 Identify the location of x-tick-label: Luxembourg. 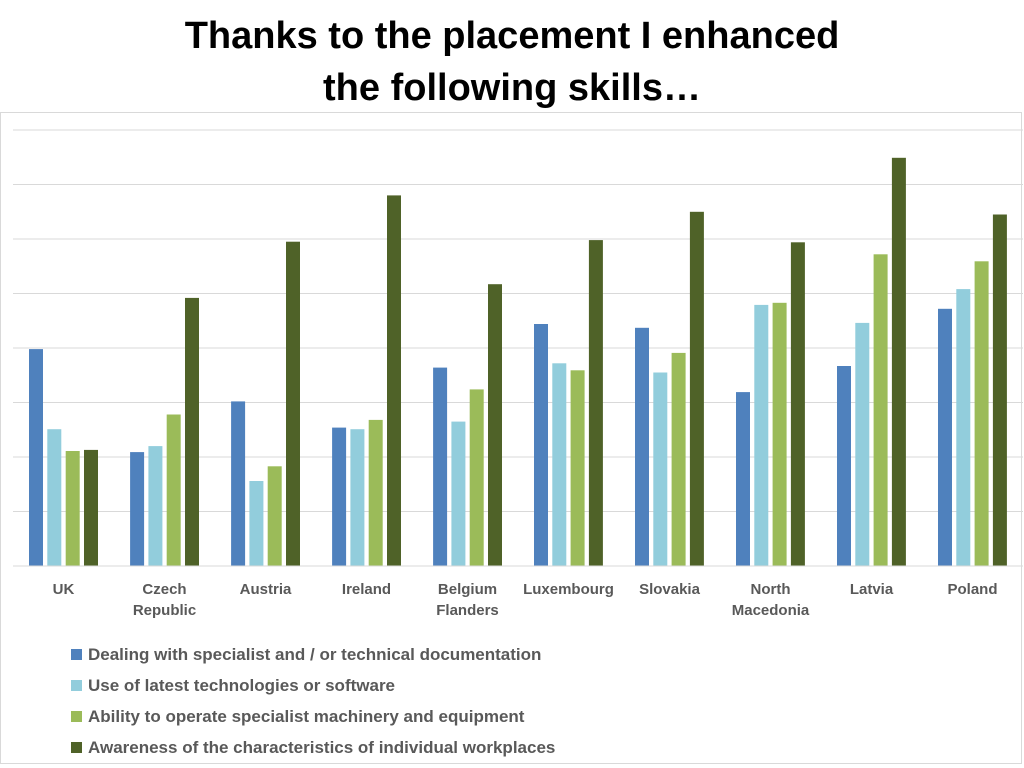
(568, 589).